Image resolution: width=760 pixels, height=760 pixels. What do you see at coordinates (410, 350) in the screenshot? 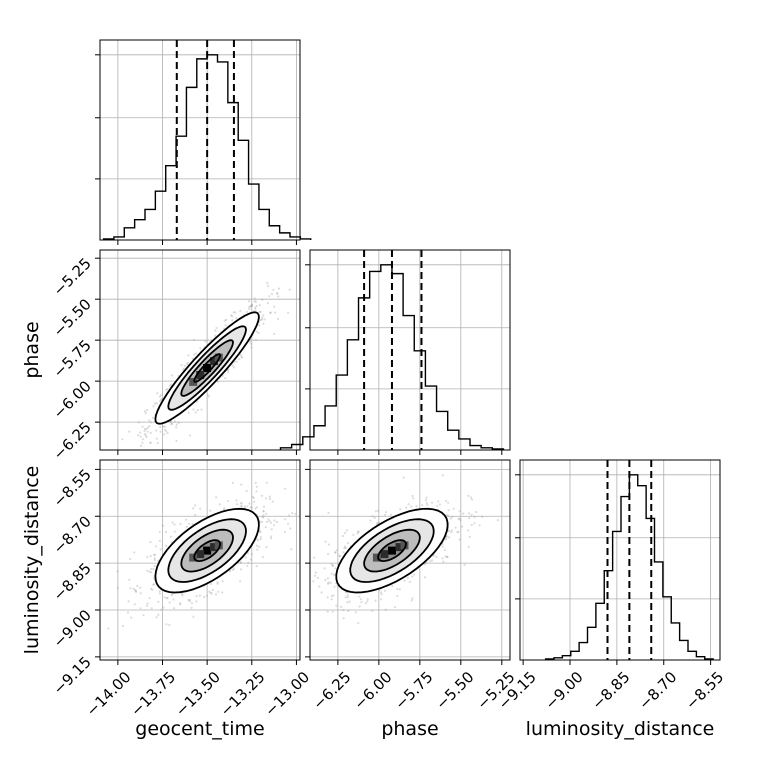
I see `panel-frame-phase-phase` at bounding box center [410, 350].